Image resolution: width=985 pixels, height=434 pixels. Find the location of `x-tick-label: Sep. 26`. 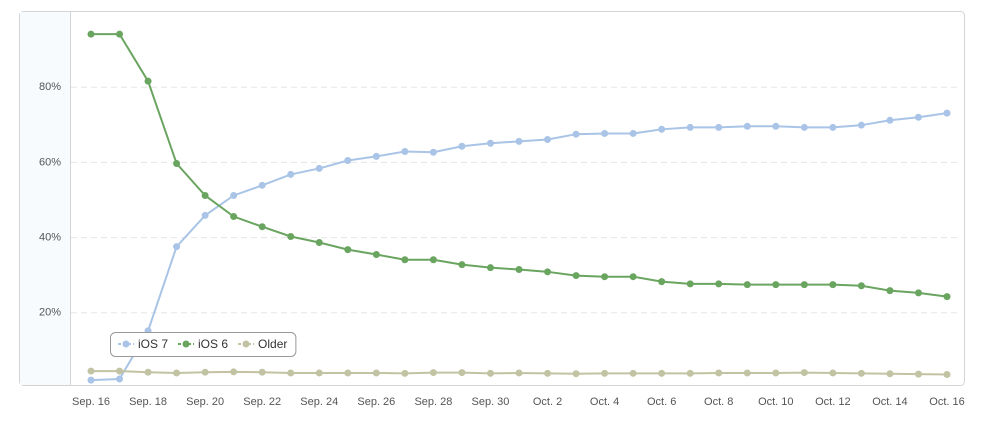

x-tick-label: Sep. 26 is located at coordinates (376, 402).